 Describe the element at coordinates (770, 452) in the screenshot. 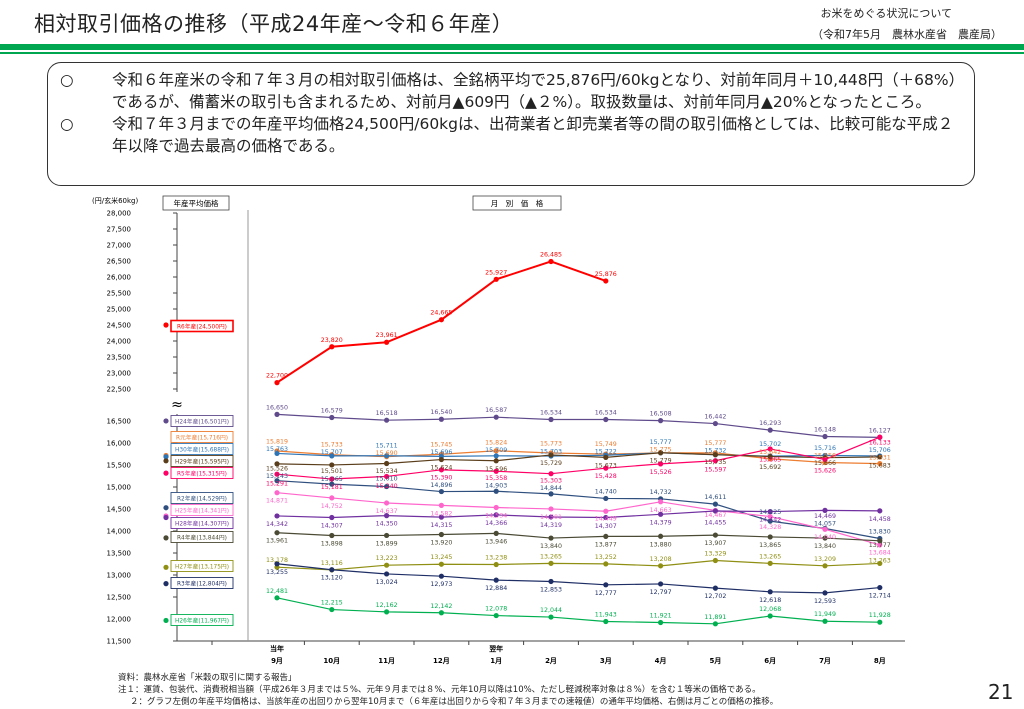

I see `data-label: 15,642` at that location.